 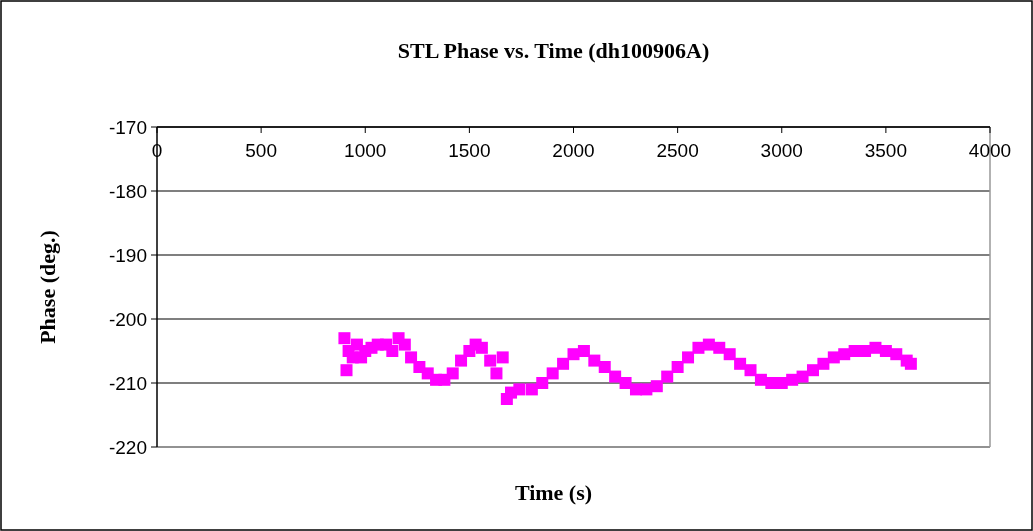 What do you see at coordinates (573, 150) in the screenshot?
I see `x-tick-label: 2000` at bounding box center [573, 150].